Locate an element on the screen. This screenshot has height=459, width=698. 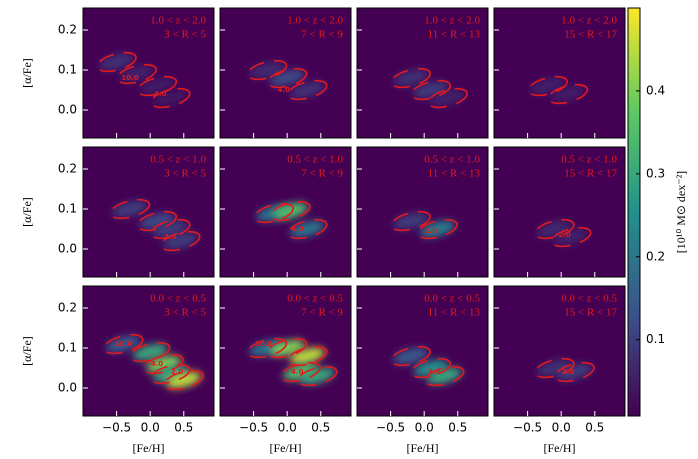
contour-label: 10.0 is located at coordinates (129, 78).